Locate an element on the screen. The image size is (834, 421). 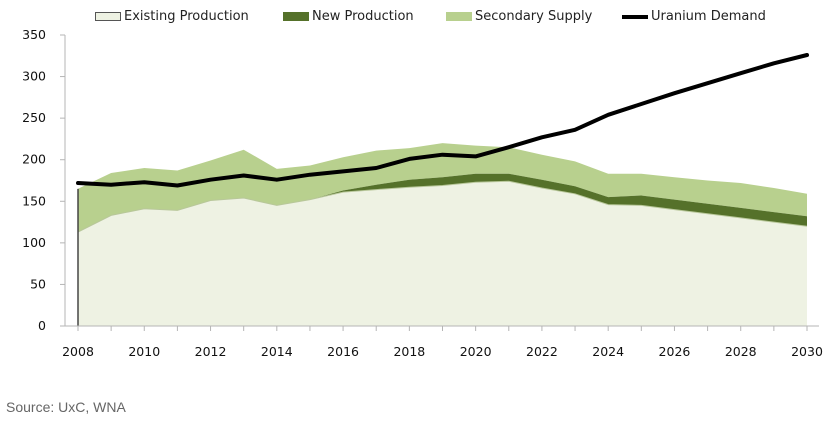
x-tick-label: 2026 is located at coordinates (675, 351).